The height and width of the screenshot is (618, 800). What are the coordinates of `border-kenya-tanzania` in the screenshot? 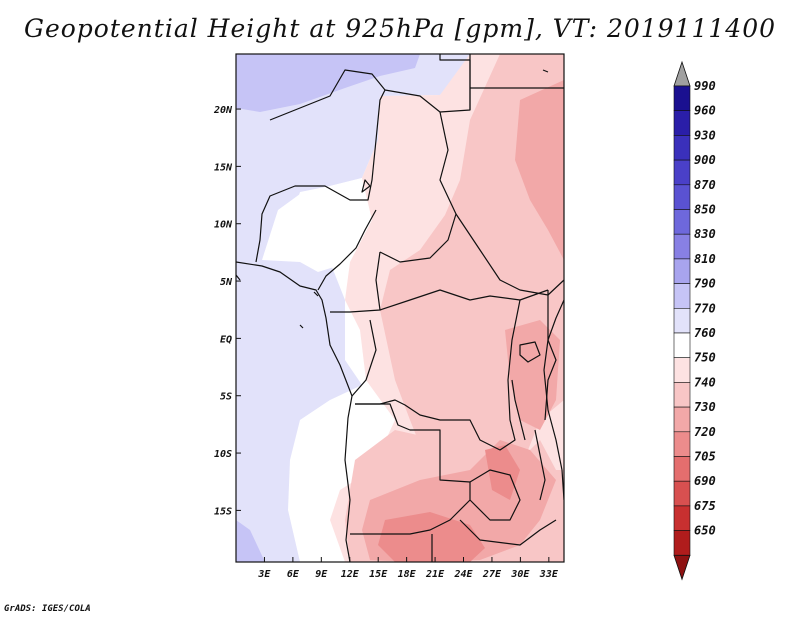 It's located at (550, 355).